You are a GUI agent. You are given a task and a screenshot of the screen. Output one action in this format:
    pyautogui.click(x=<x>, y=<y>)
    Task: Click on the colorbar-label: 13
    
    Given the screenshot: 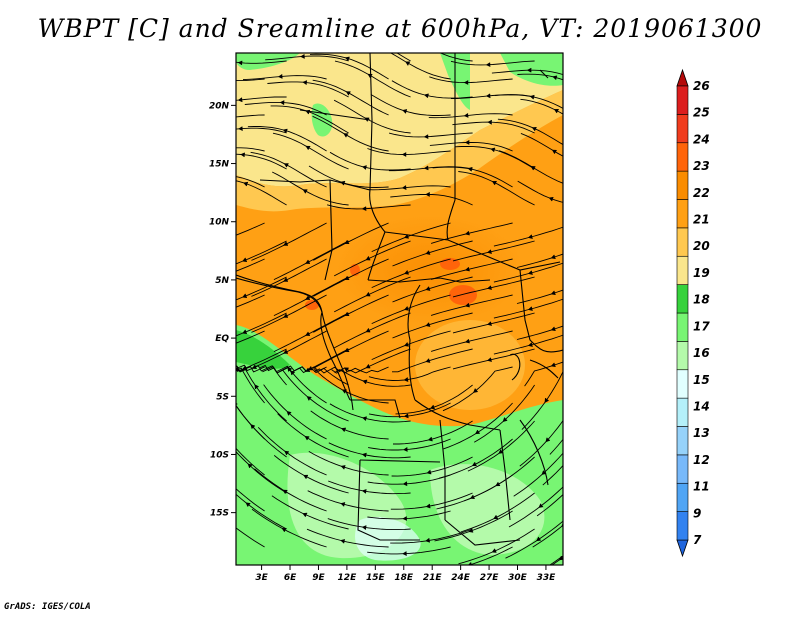 What is the action you would take?
    pyautogui.click(x=701, y=433)
    